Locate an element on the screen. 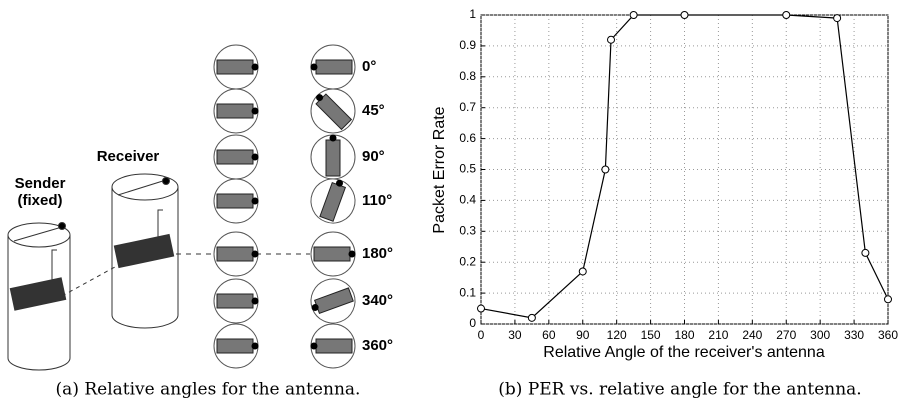 The height and width of the screenshot is (414, 898). link-line is located at coordinates (93, 279).